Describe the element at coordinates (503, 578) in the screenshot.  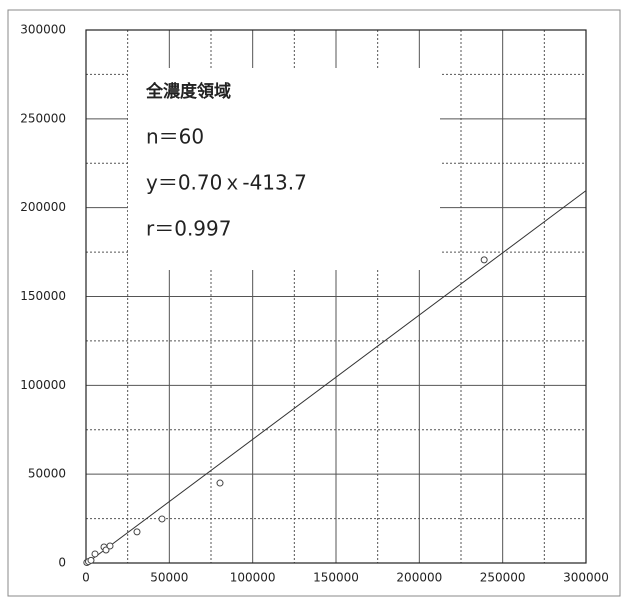
I see `x-tick-label: 250000` at that location.